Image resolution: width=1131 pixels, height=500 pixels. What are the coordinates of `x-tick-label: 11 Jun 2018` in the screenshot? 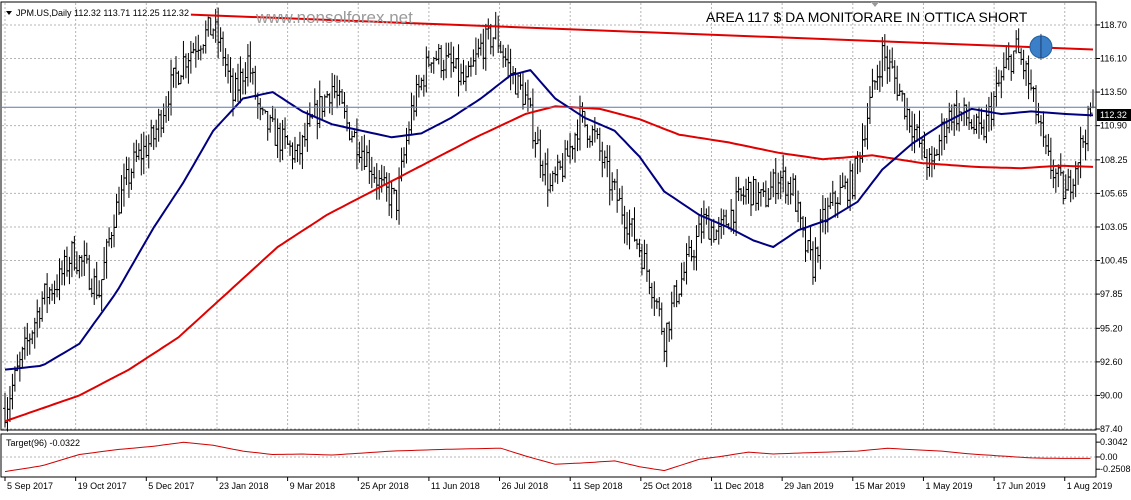 It's located at (455, 486).